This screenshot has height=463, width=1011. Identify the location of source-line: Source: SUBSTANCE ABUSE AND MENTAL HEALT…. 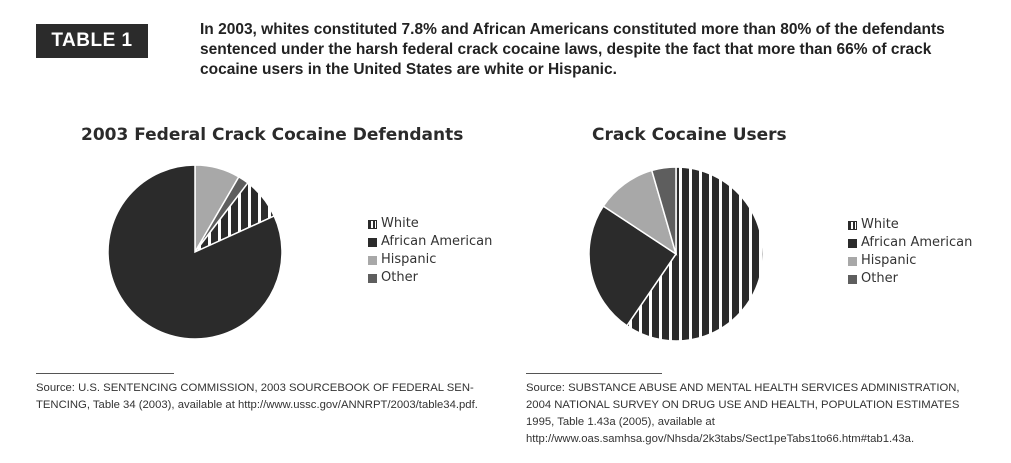
(743, 388).